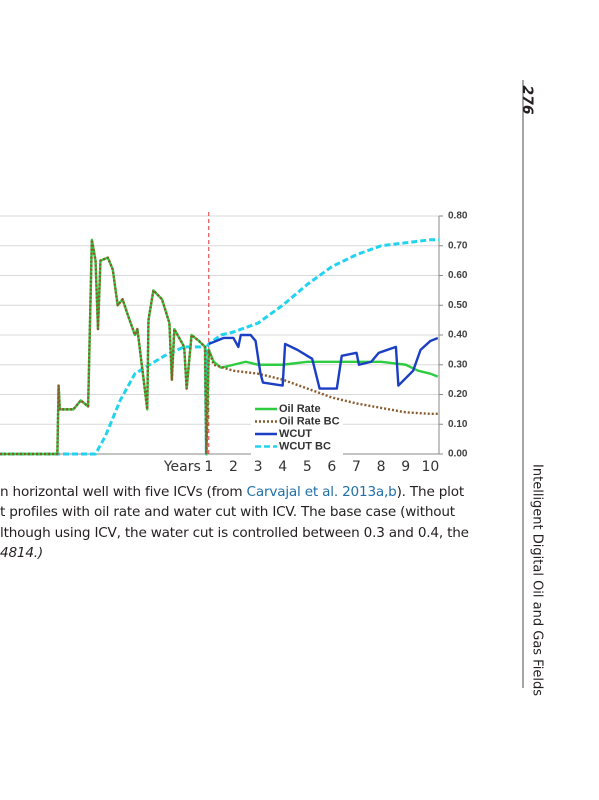 The image size is (599, 800). Describe the element at coordinates (305, 446) in the screenshot. I see `legend-label: WCUT BC` at that location.